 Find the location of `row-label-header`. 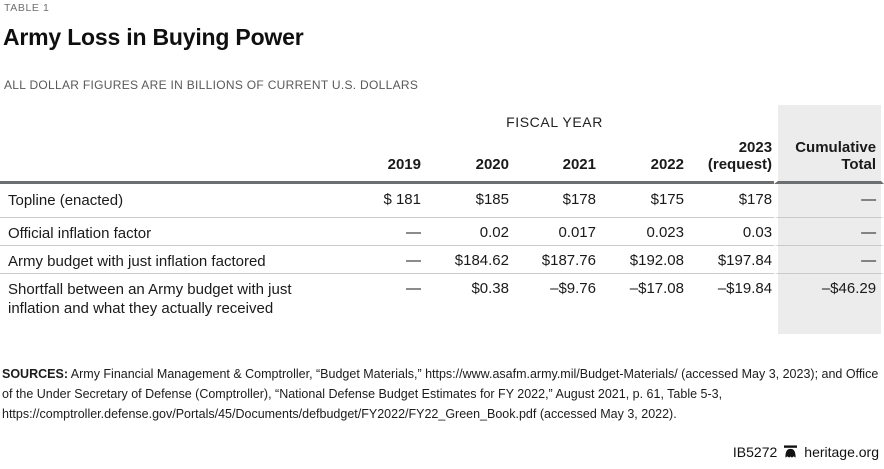

row-label-header is located at coordinates (167, 161).